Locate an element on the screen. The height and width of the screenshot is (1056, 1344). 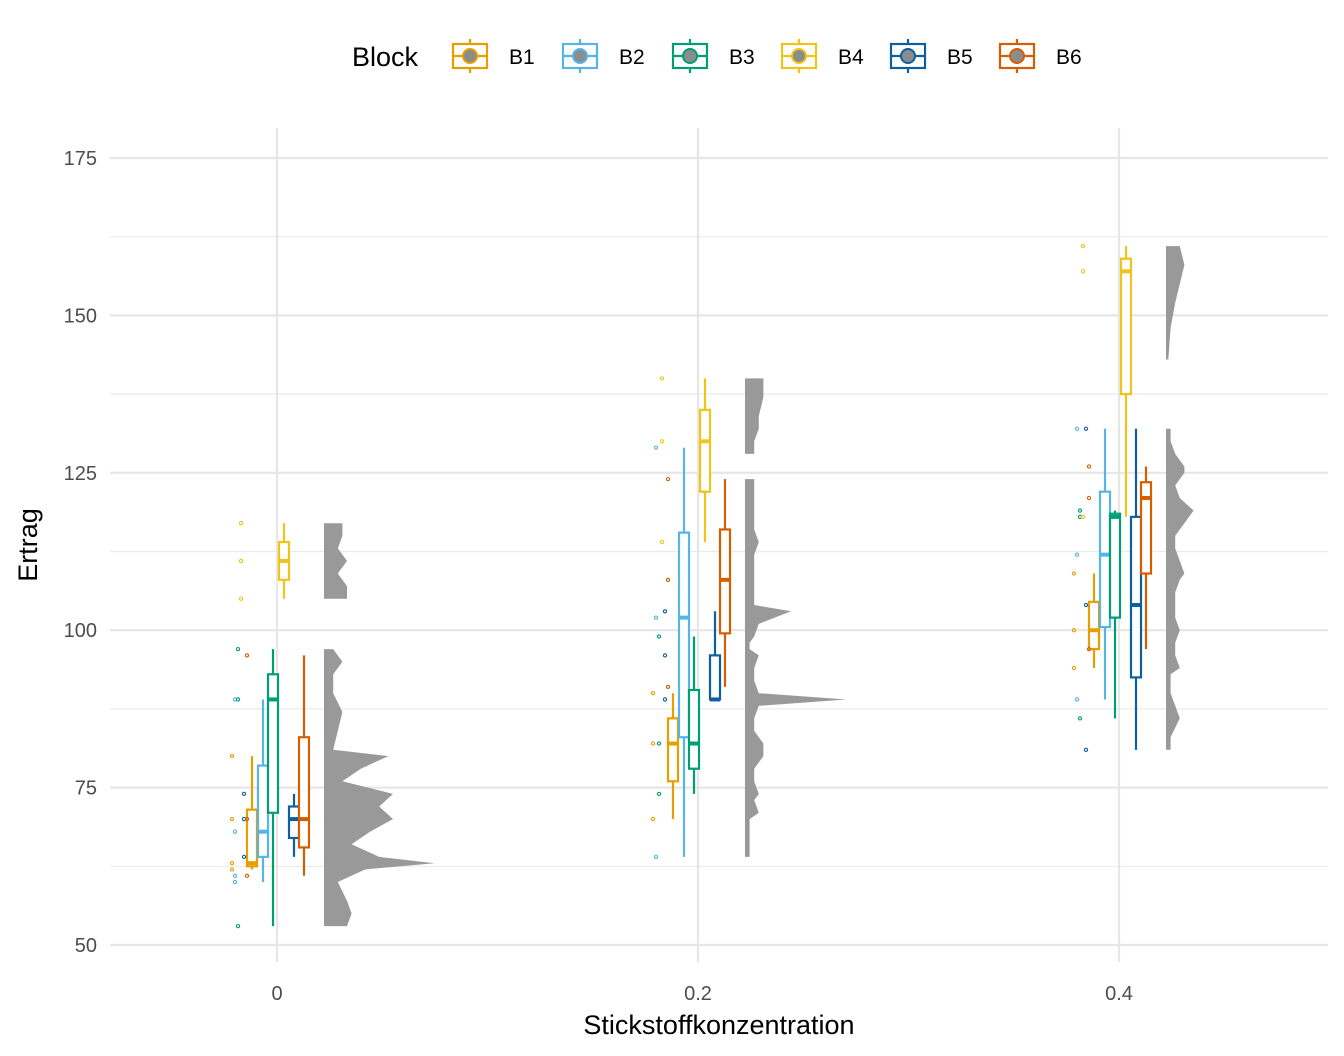
legend-label: B1 is located at coordinates (522, 57).